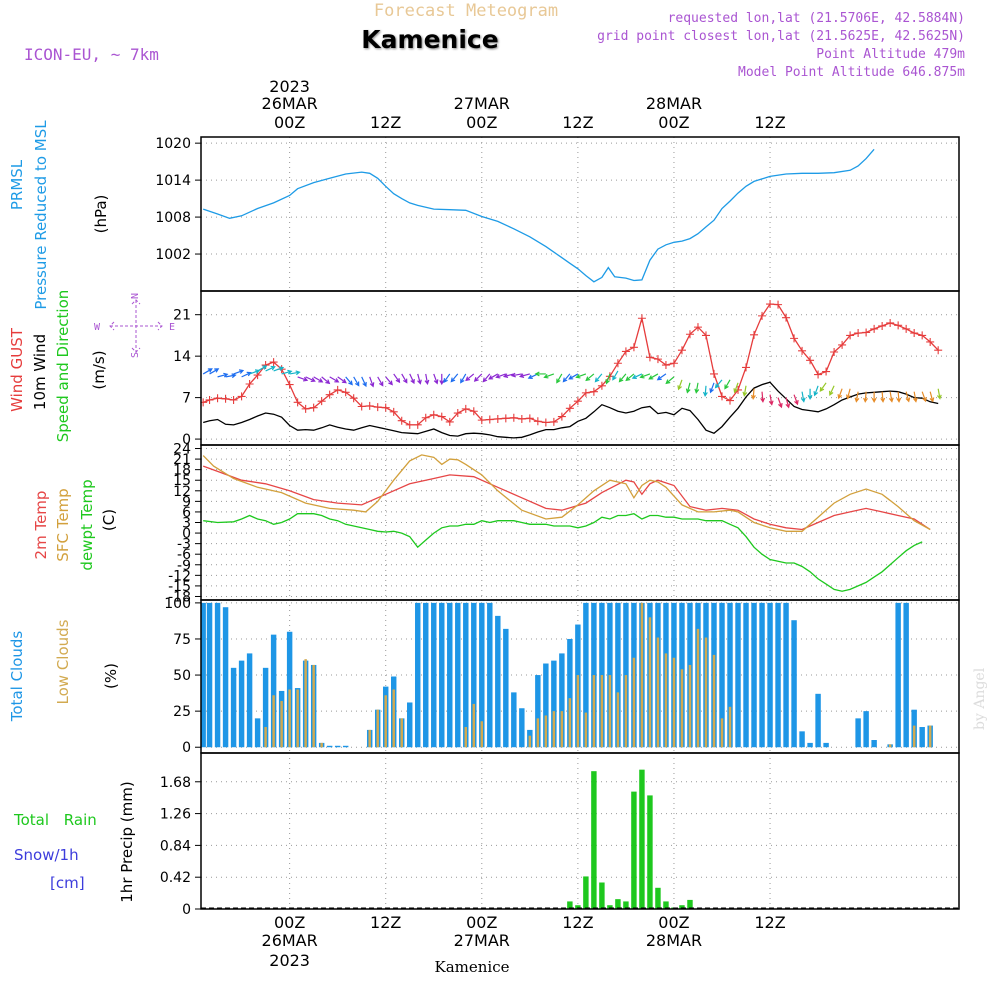 The width and height of the screenshot is (1000, 1000). Describe the element at coordinates (17, 369) in the screenshot. I see `wind-label-gust: Wind GUST` at that location.